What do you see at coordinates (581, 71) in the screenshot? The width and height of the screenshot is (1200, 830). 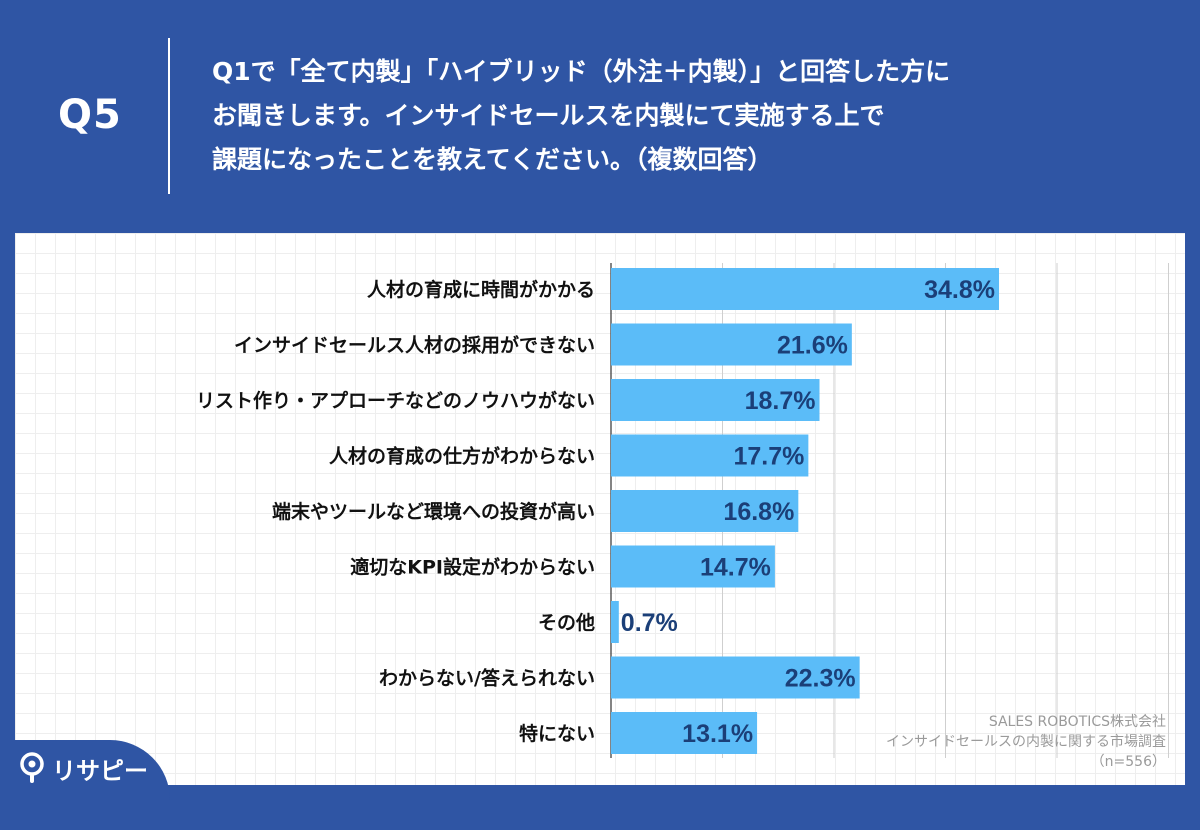 I see `question-line-1: Q1で「全て内製」「ハイブリッド（外注＋内製）」と回答した方に` at bounding box center [581, 71].